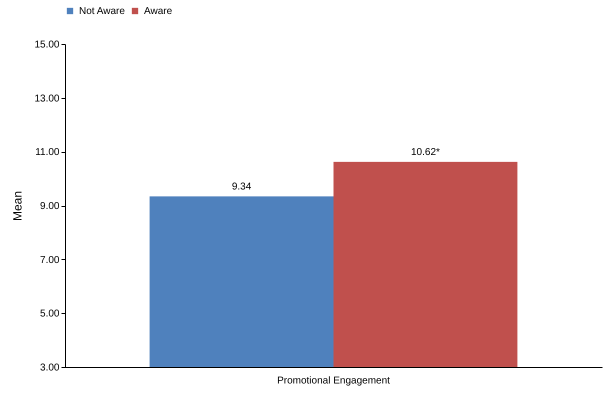 The height and width of the screenshot is (401, 615). Describe the element at coordinates (158, 11) in the screenshot. I see `legend-label: Aware` at that location.